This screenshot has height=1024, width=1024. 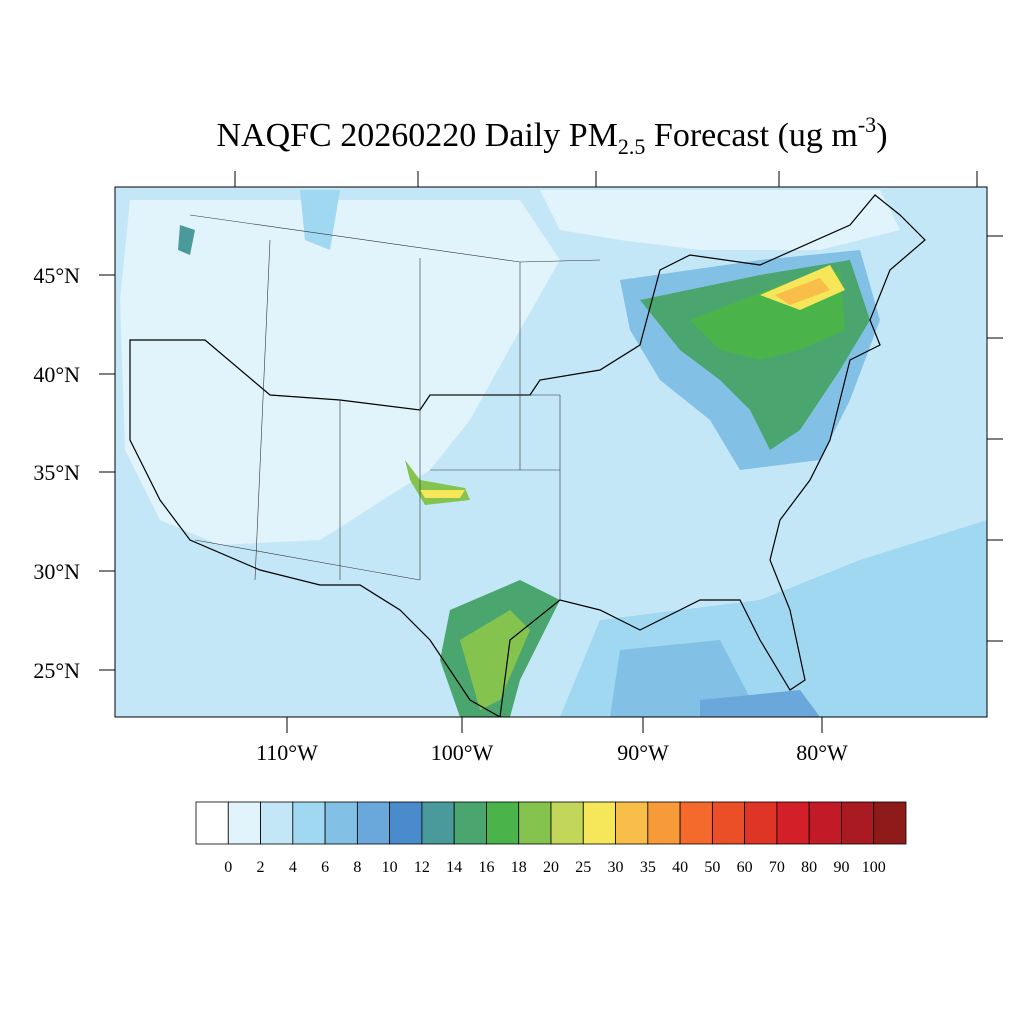 I want to click on colorbar-label: 8, so click(x=357, y=867).